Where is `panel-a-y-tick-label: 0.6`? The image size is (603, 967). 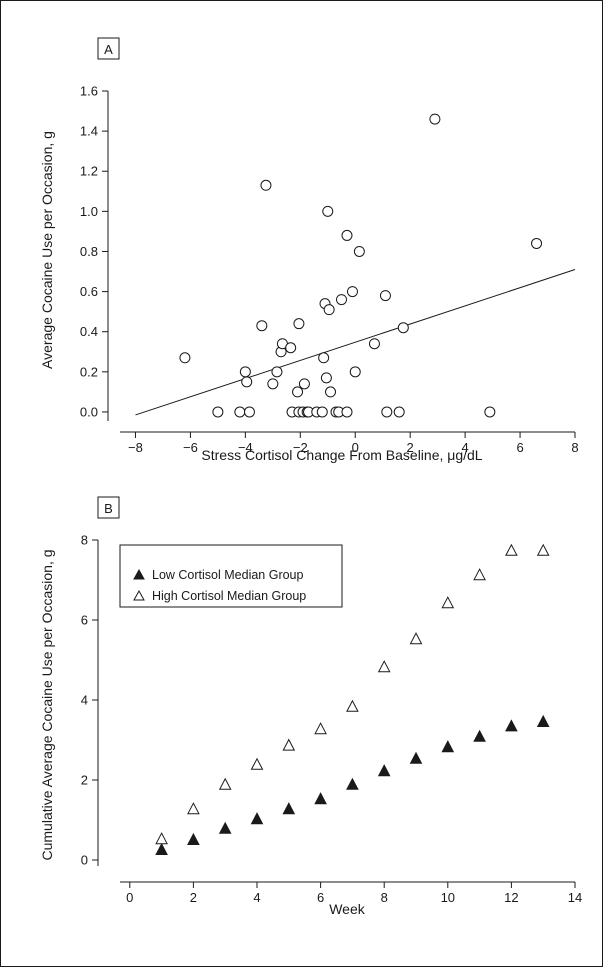 panel-a-y-tick-label: 0.6 is located at coordinates (89, 291).